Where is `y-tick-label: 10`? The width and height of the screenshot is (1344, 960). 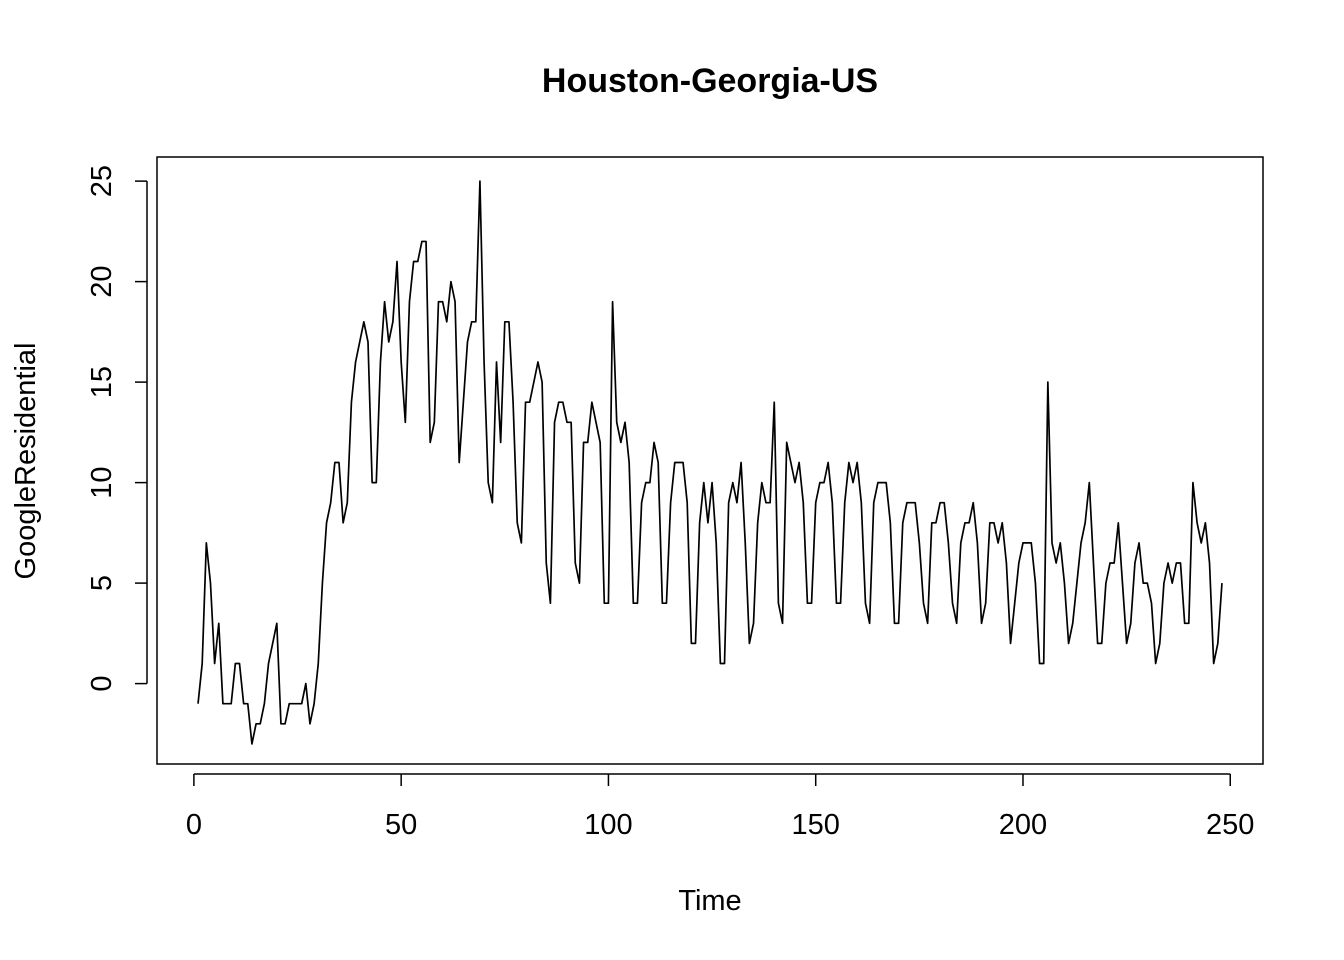 y-tick-label: 10 is located at coordinates (102, 482).